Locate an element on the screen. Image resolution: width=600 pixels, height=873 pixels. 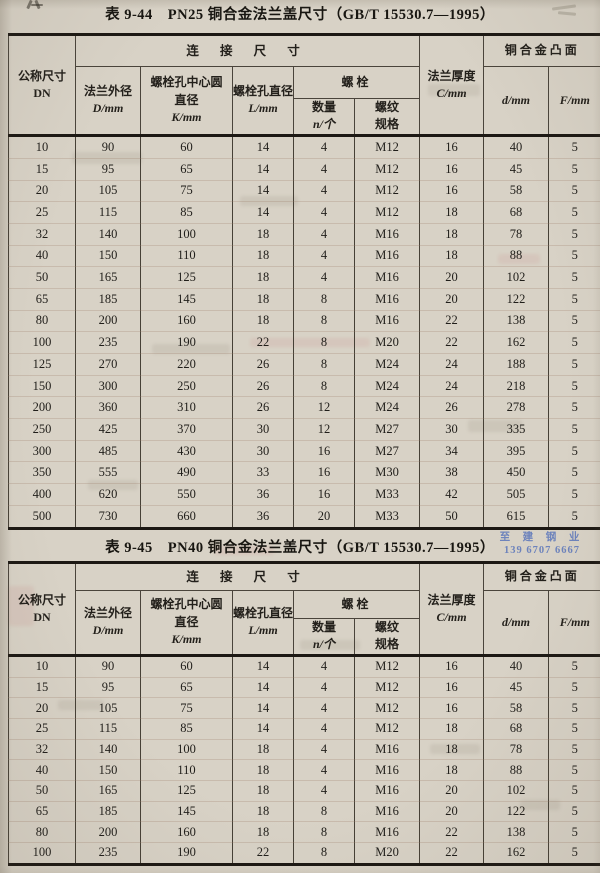
col-dn-label: 公称尺寸 is located at coordinates (41, 75).